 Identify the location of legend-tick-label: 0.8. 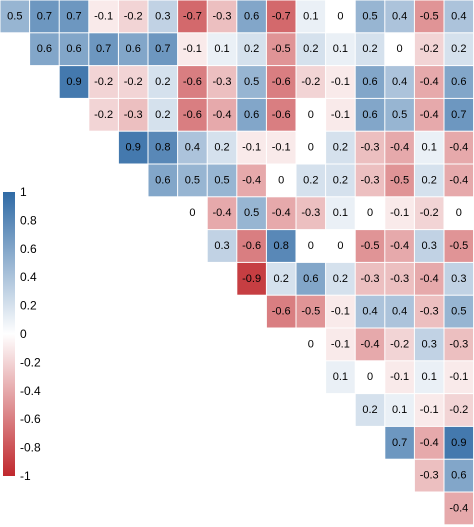
(28, 220).